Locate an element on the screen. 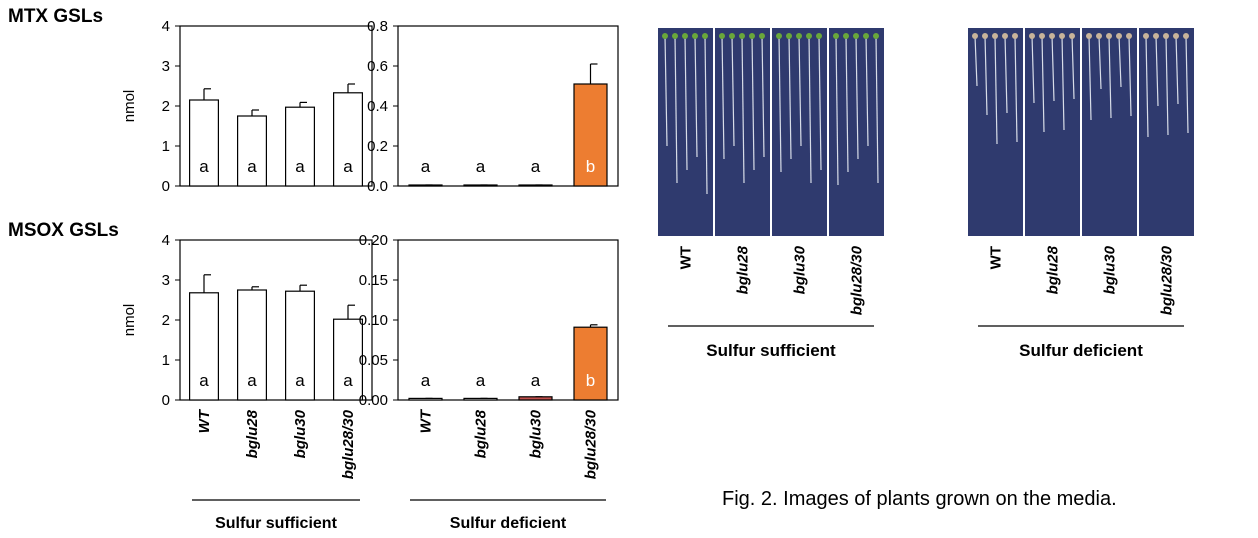  y-tick-label: 0.2 is located at coordinates (377, 146).